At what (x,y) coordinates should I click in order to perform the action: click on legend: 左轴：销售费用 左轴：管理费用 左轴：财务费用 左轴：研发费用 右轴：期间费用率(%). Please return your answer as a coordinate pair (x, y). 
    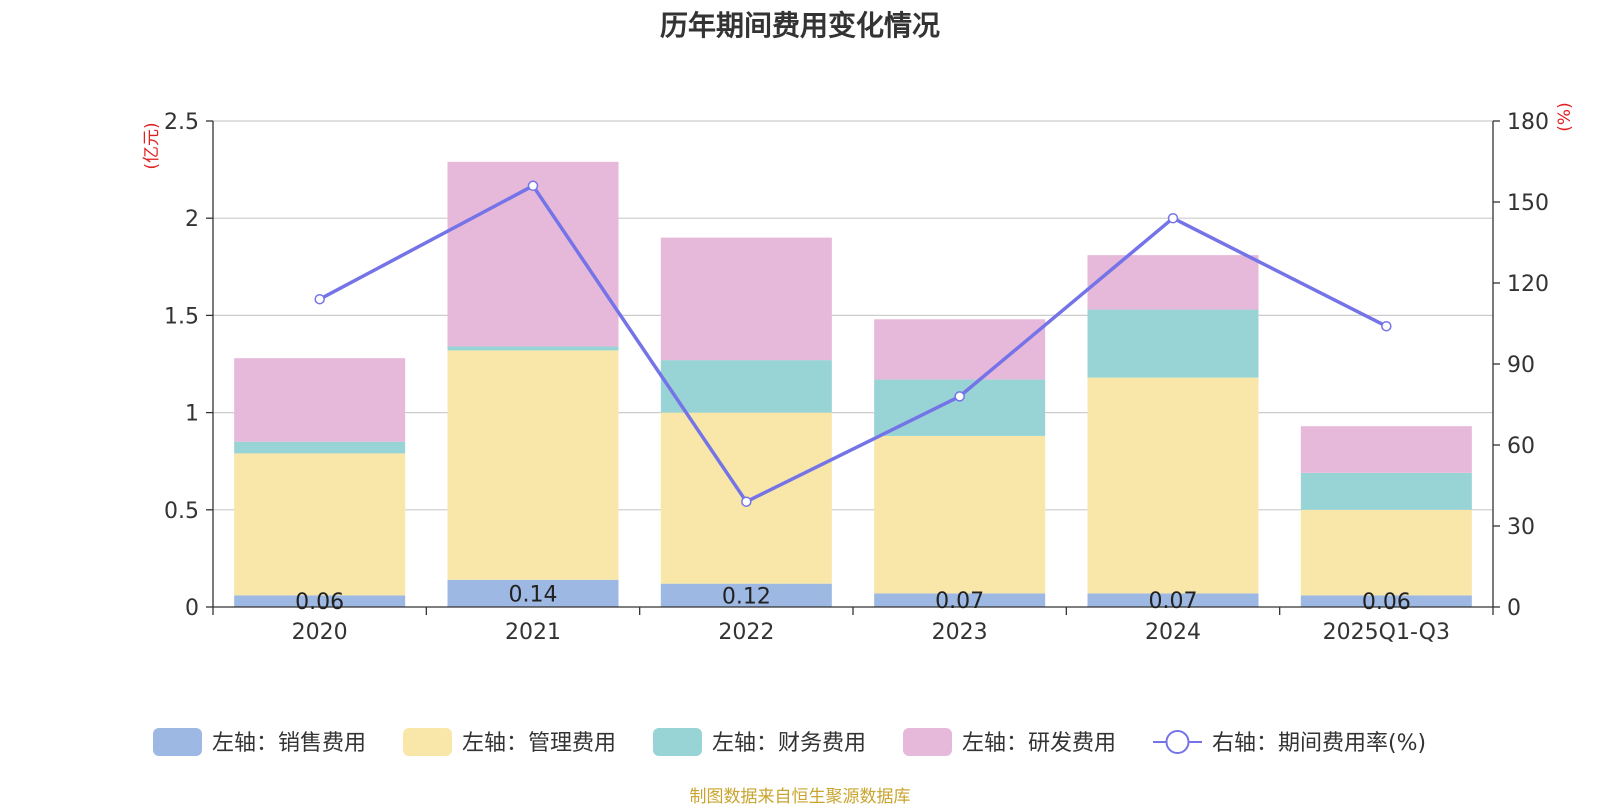
    Looking at the image, I should click on (789, 742).